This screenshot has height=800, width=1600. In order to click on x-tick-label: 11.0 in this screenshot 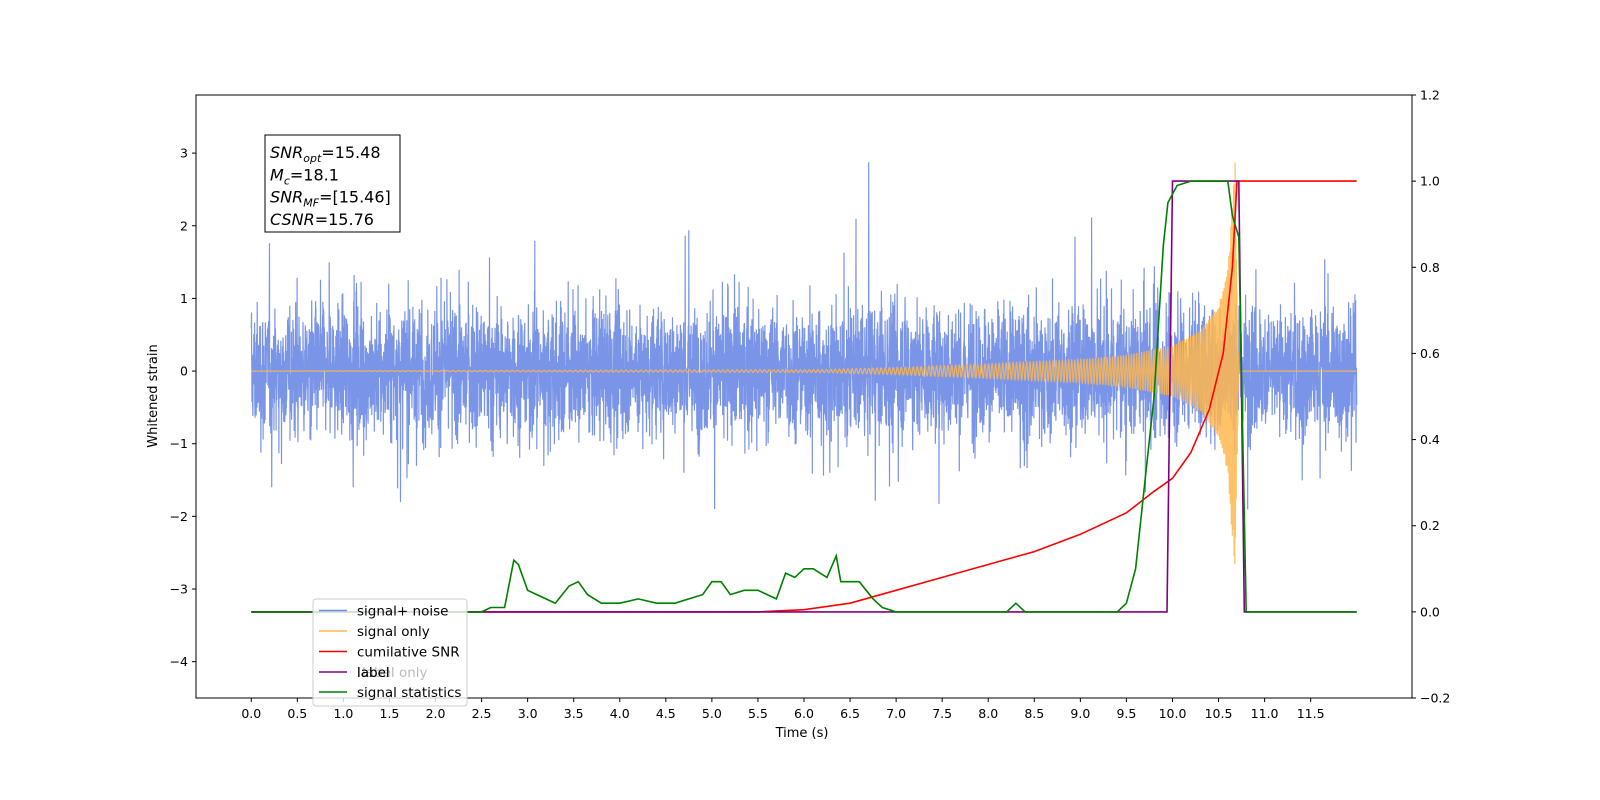, I will do `click(1265, 713)`.